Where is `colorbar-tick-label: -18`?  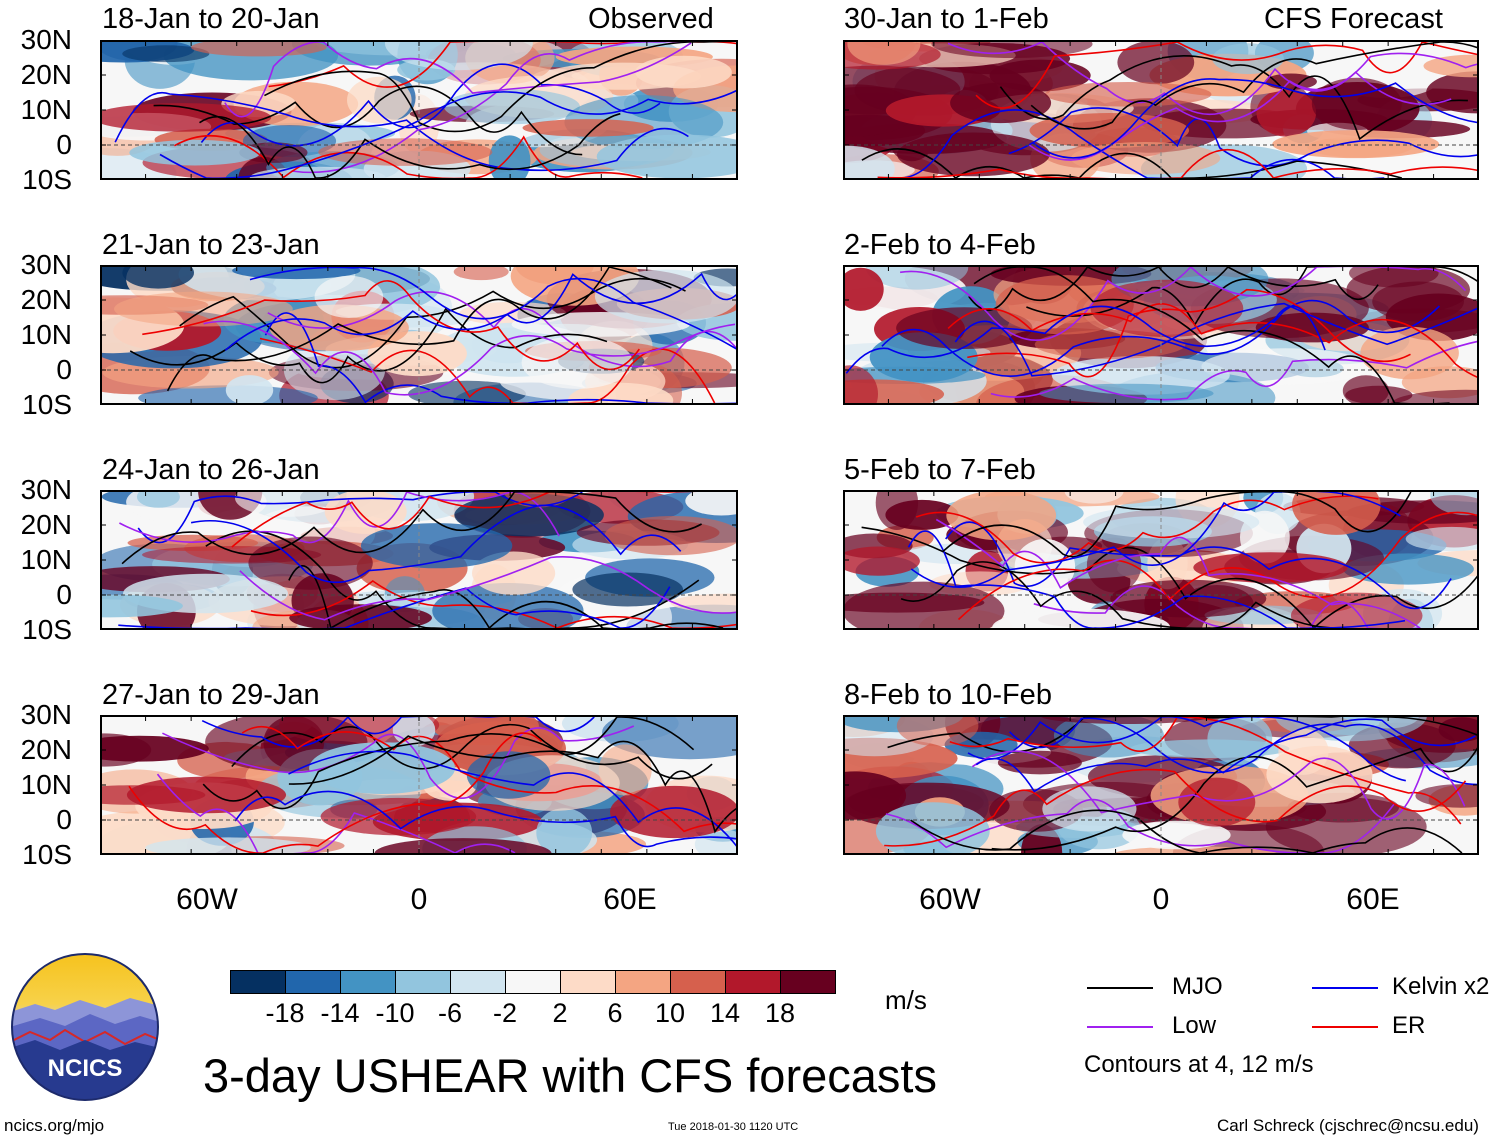
colorbar-tick-label: -18 is located at coordinates (285, 1013).